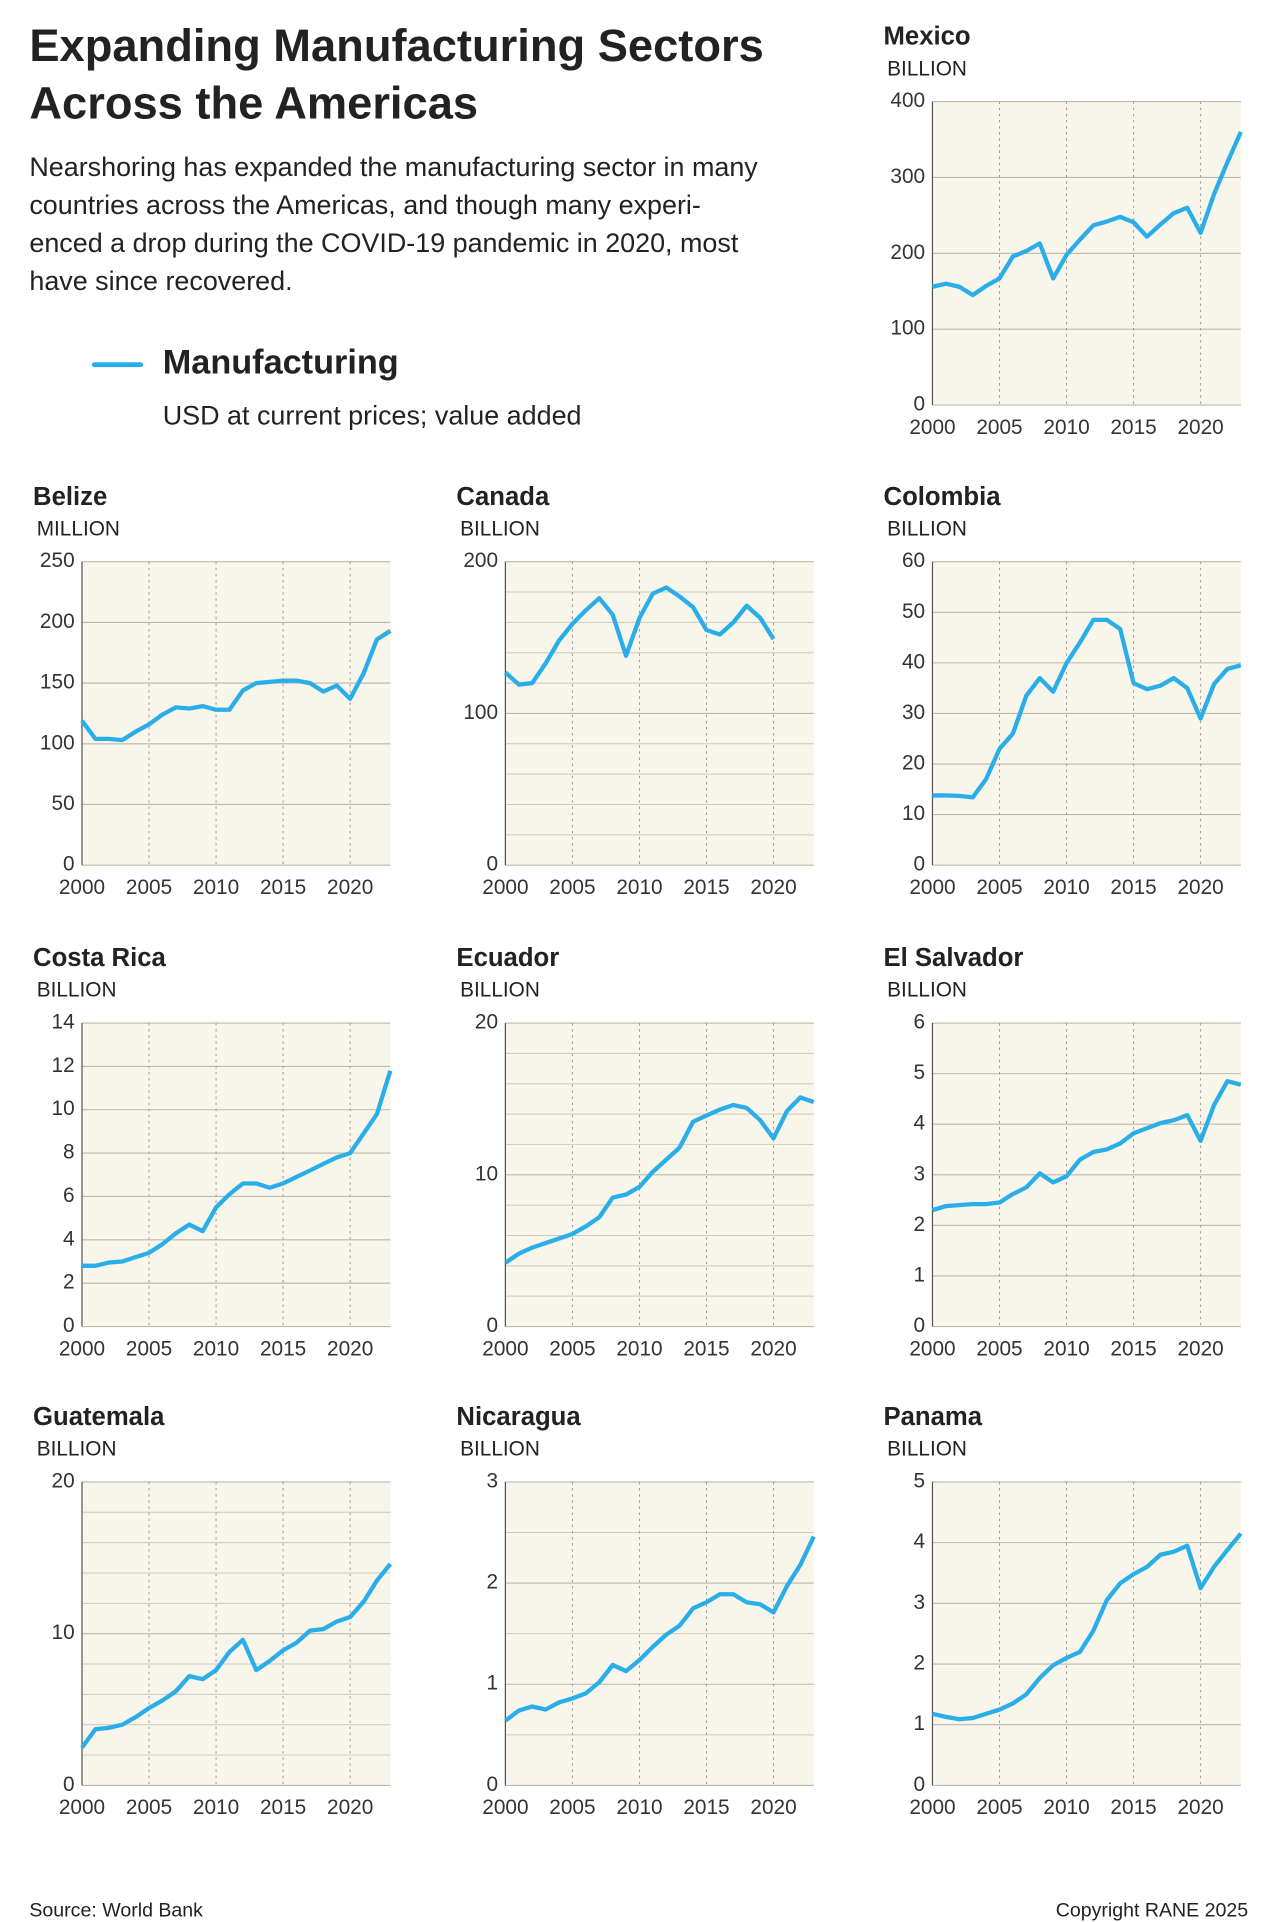  I want to click on y-tick-label: 400, so click(907, 100).